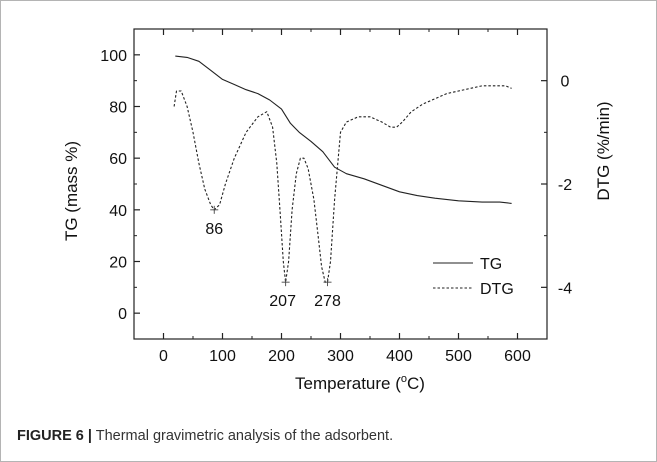 The height and width of the screenshot is (462, 657). Describe the element at coordinates (122, 314) in the screenshot. I see `y-left-tick-label: 0` at that location.